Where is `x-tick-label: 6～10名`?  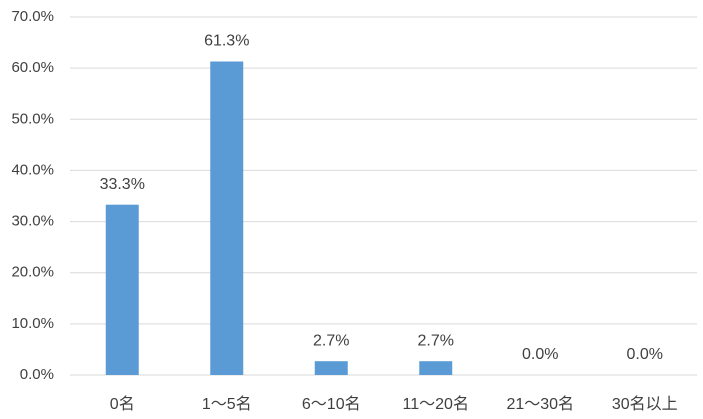 x-tick-label: 6～10名 is located at coordinates (331, 404).